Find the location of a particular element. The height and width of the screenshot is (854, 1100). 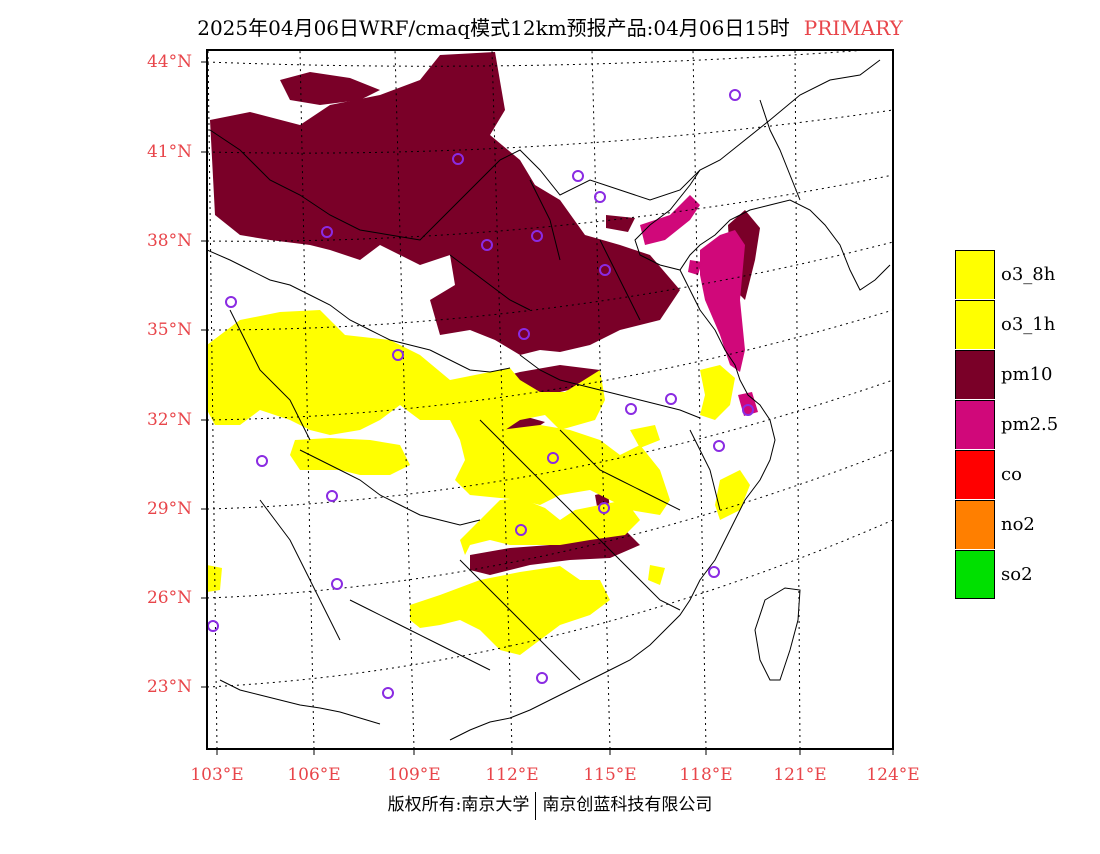

lat-label-35n: 35°N is located at coordinates (169, 330).